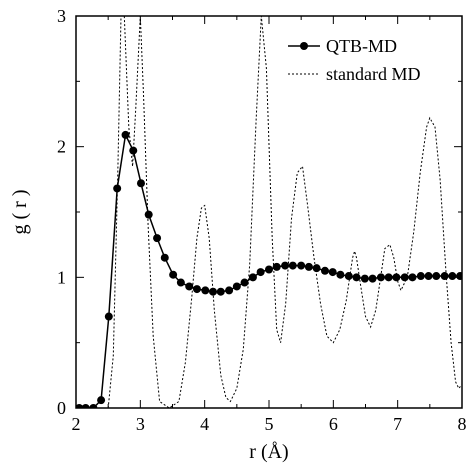  I want to click on y-tick-label: 0, so click(61, 408).